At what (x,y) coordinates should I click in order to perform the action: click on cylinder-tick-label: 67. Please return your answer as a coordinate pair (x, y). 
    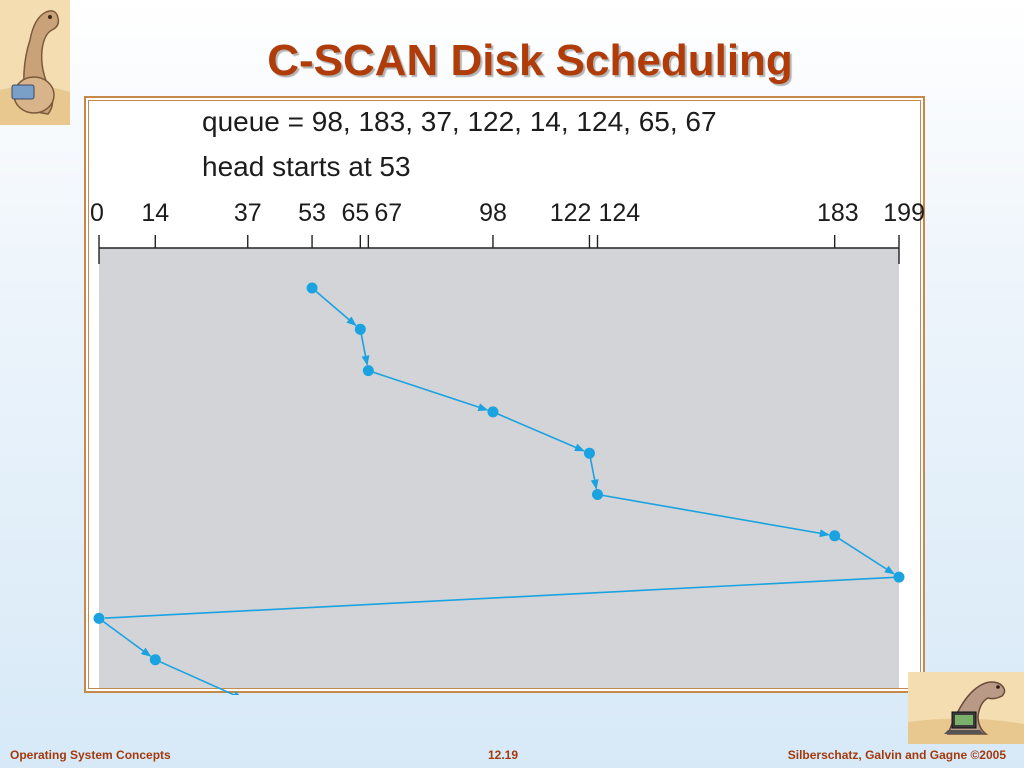
    Looking at the image, I should click on (388, 213).